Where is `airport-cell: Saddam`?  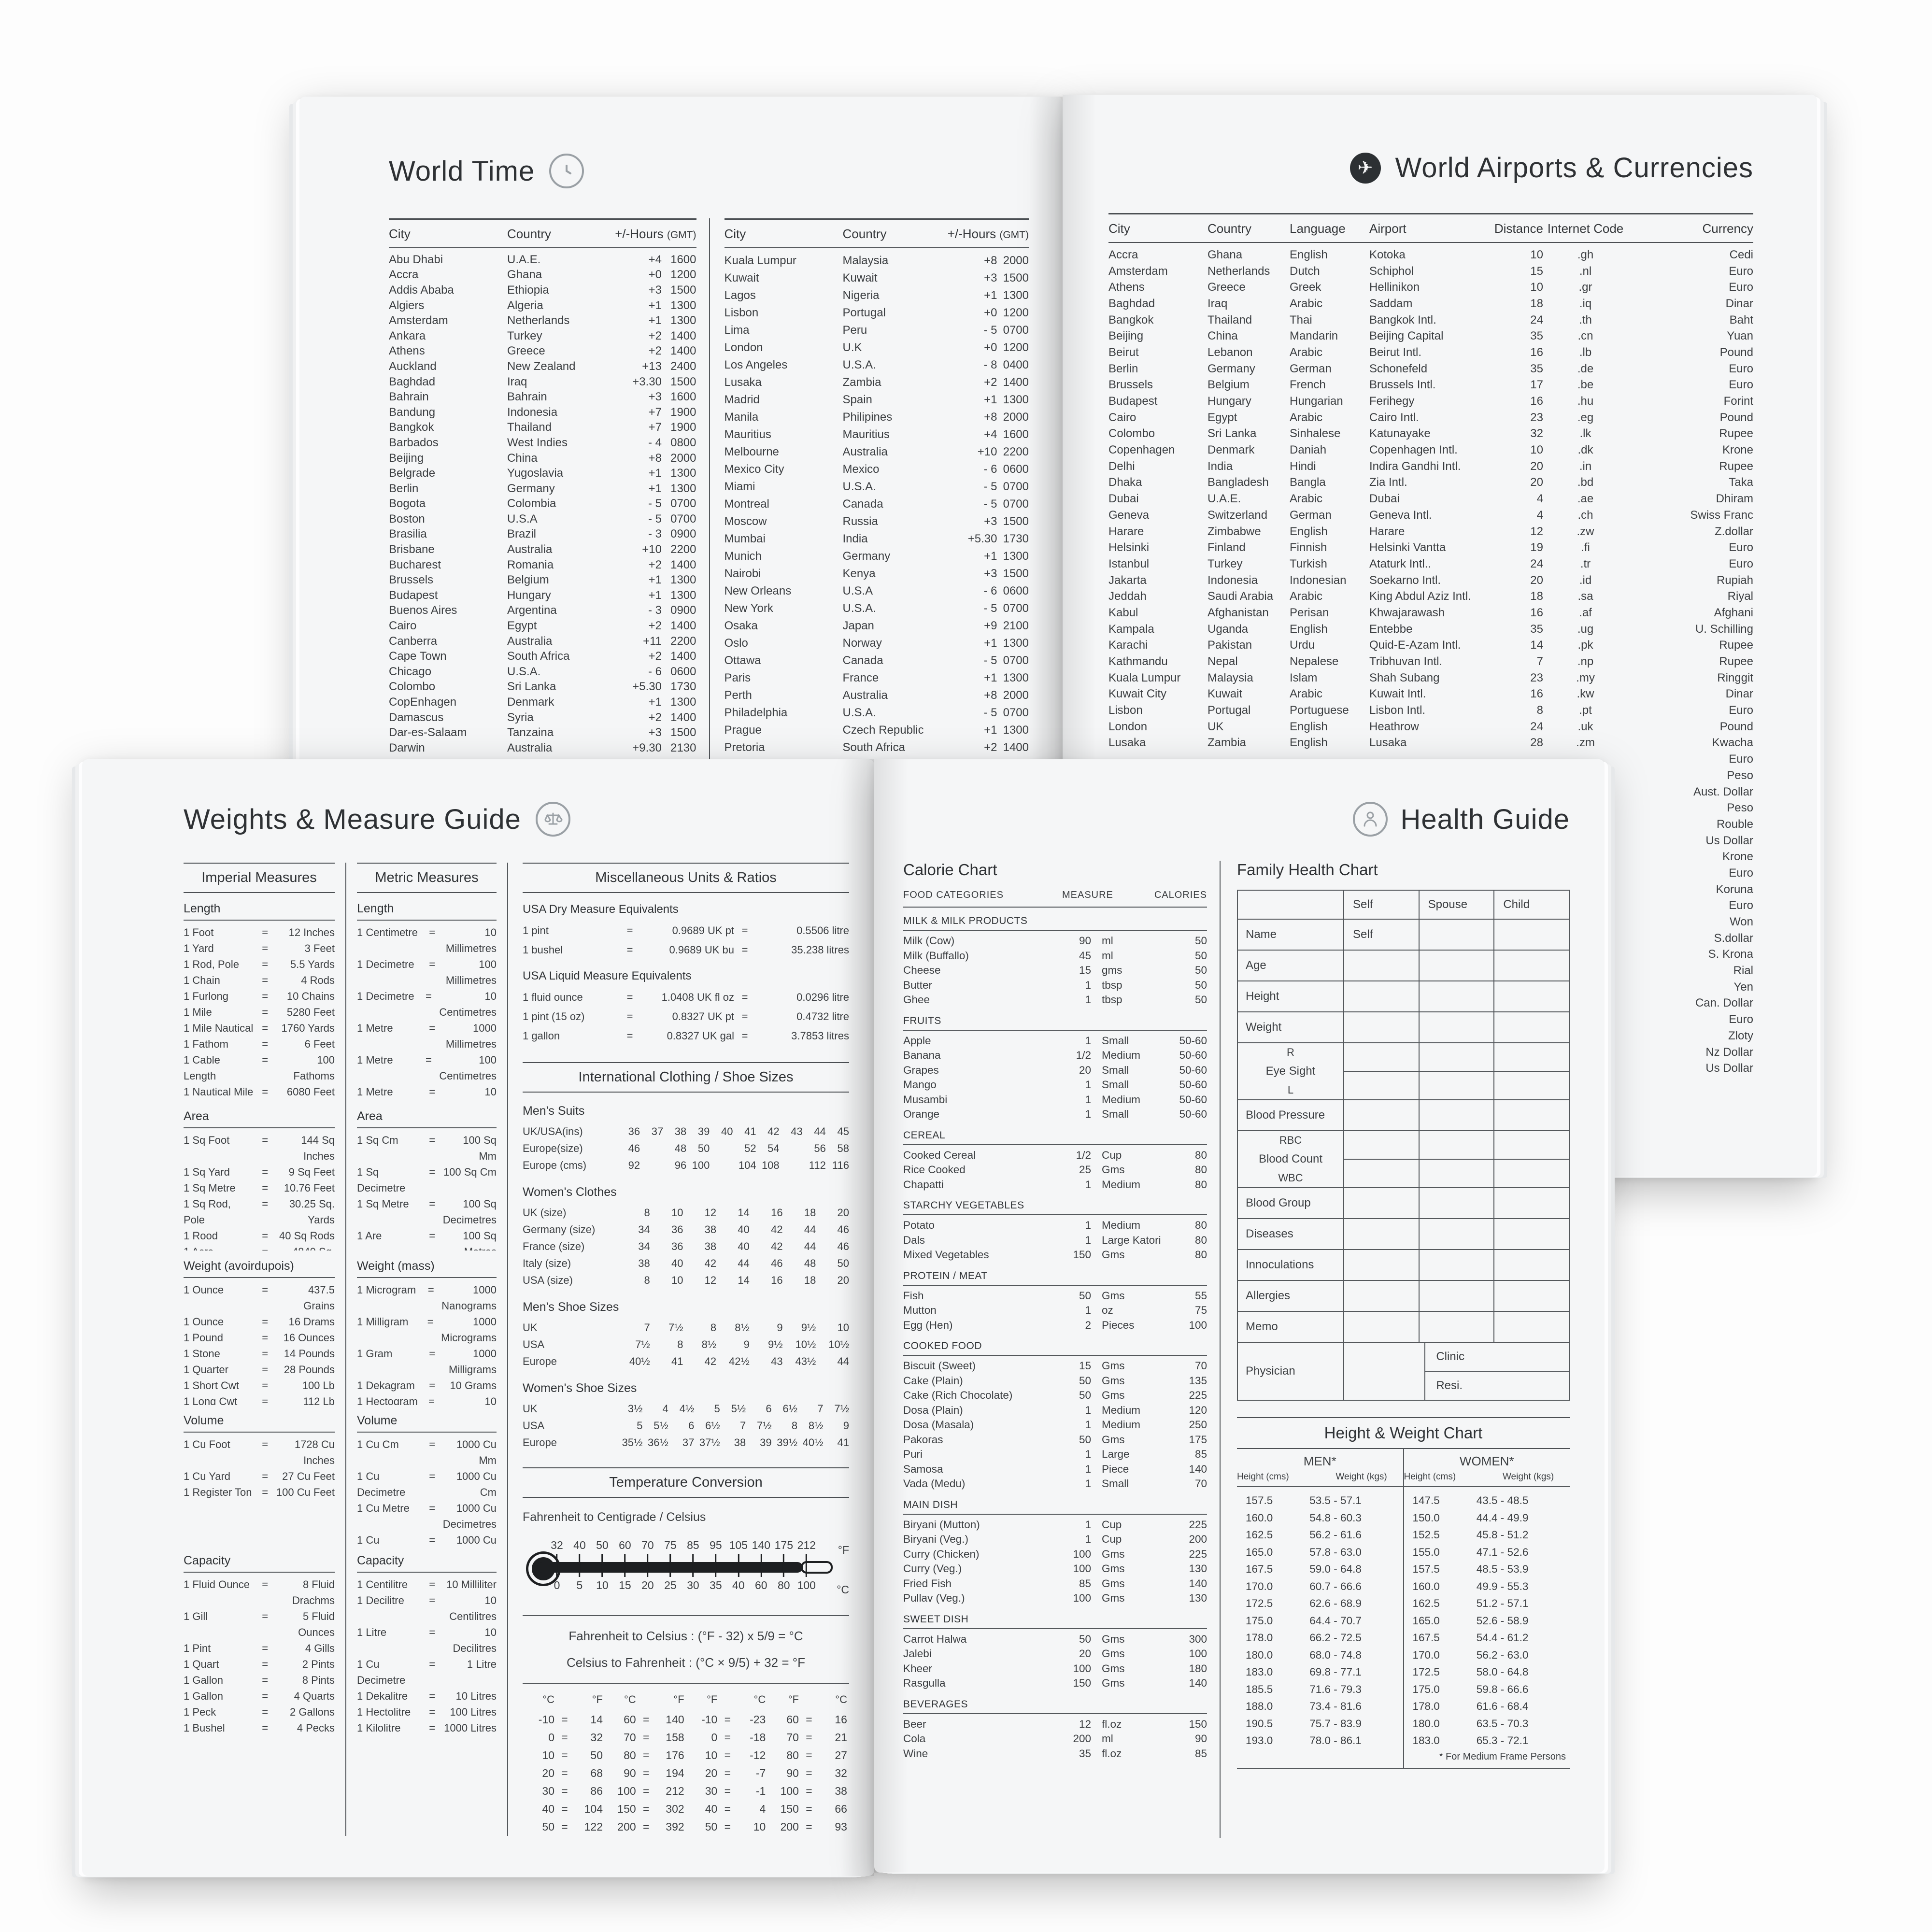
airport-cell: Saddam is located at coordinates (1391, 303).